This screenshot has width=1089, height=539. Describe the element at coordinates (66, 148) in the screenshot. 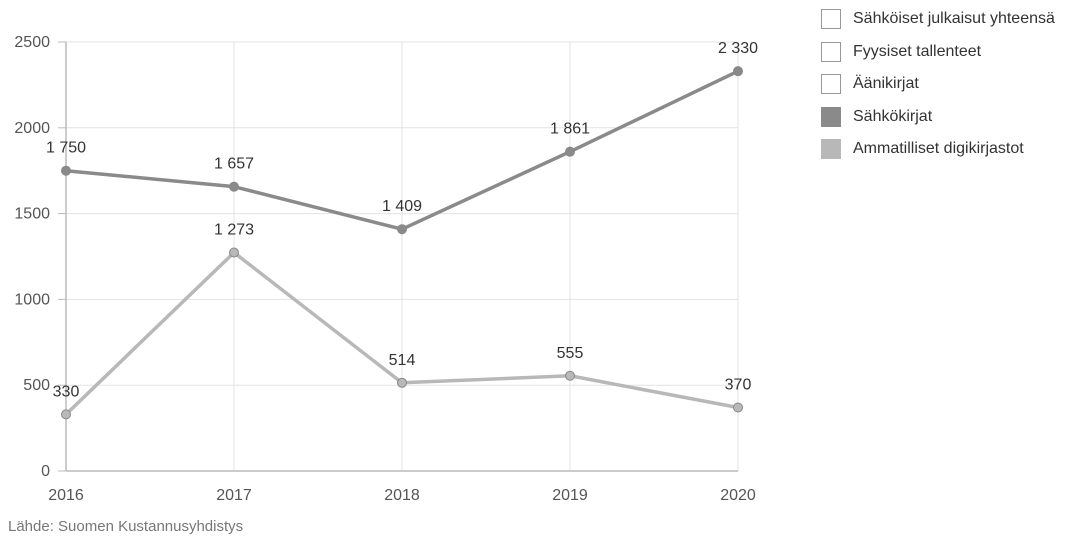

I see `data-label: 1 750` at that location.